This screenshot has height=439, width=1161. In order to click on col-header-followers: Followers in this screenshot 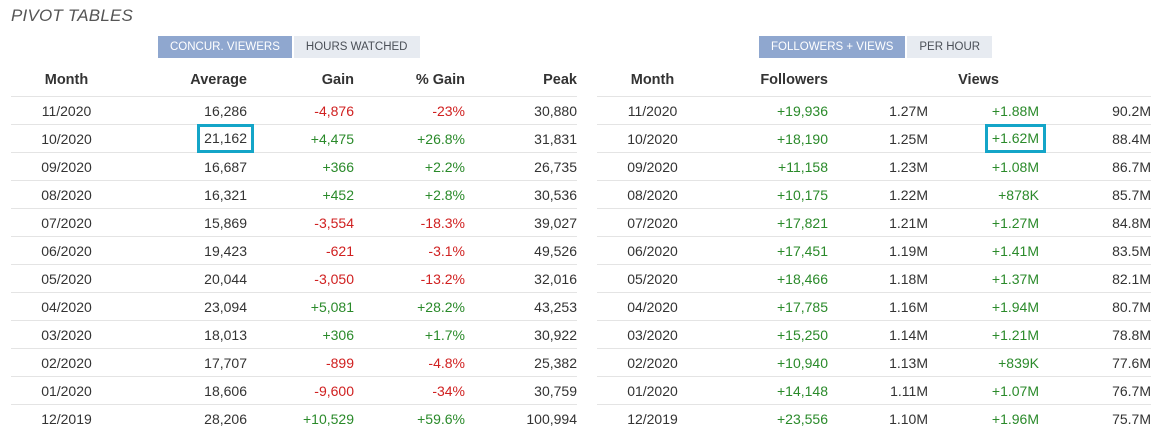, I will do `click(794, 80)`.